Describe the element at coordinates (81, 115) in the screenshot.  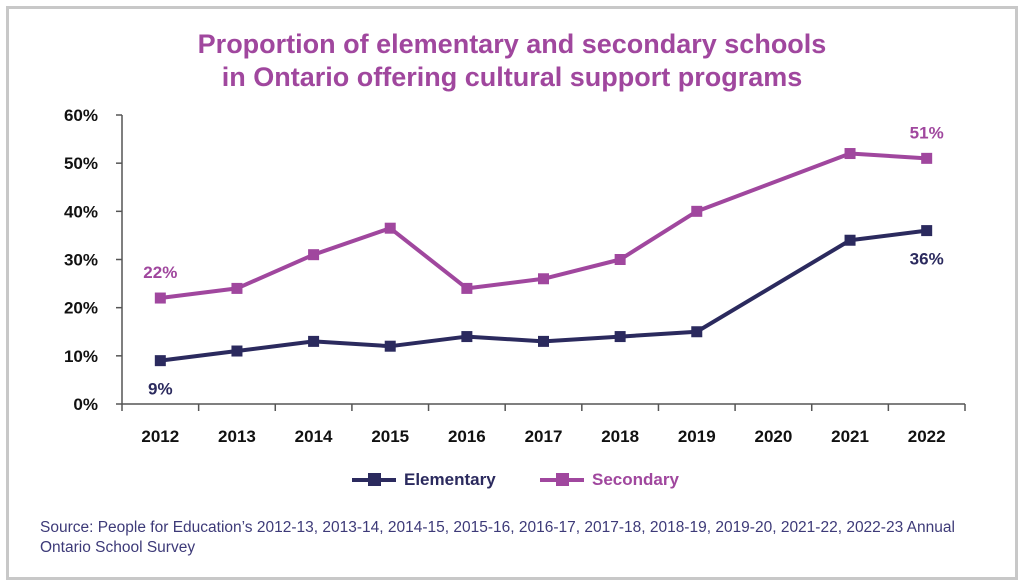
I see `y-tick-label: 60%` at that location.